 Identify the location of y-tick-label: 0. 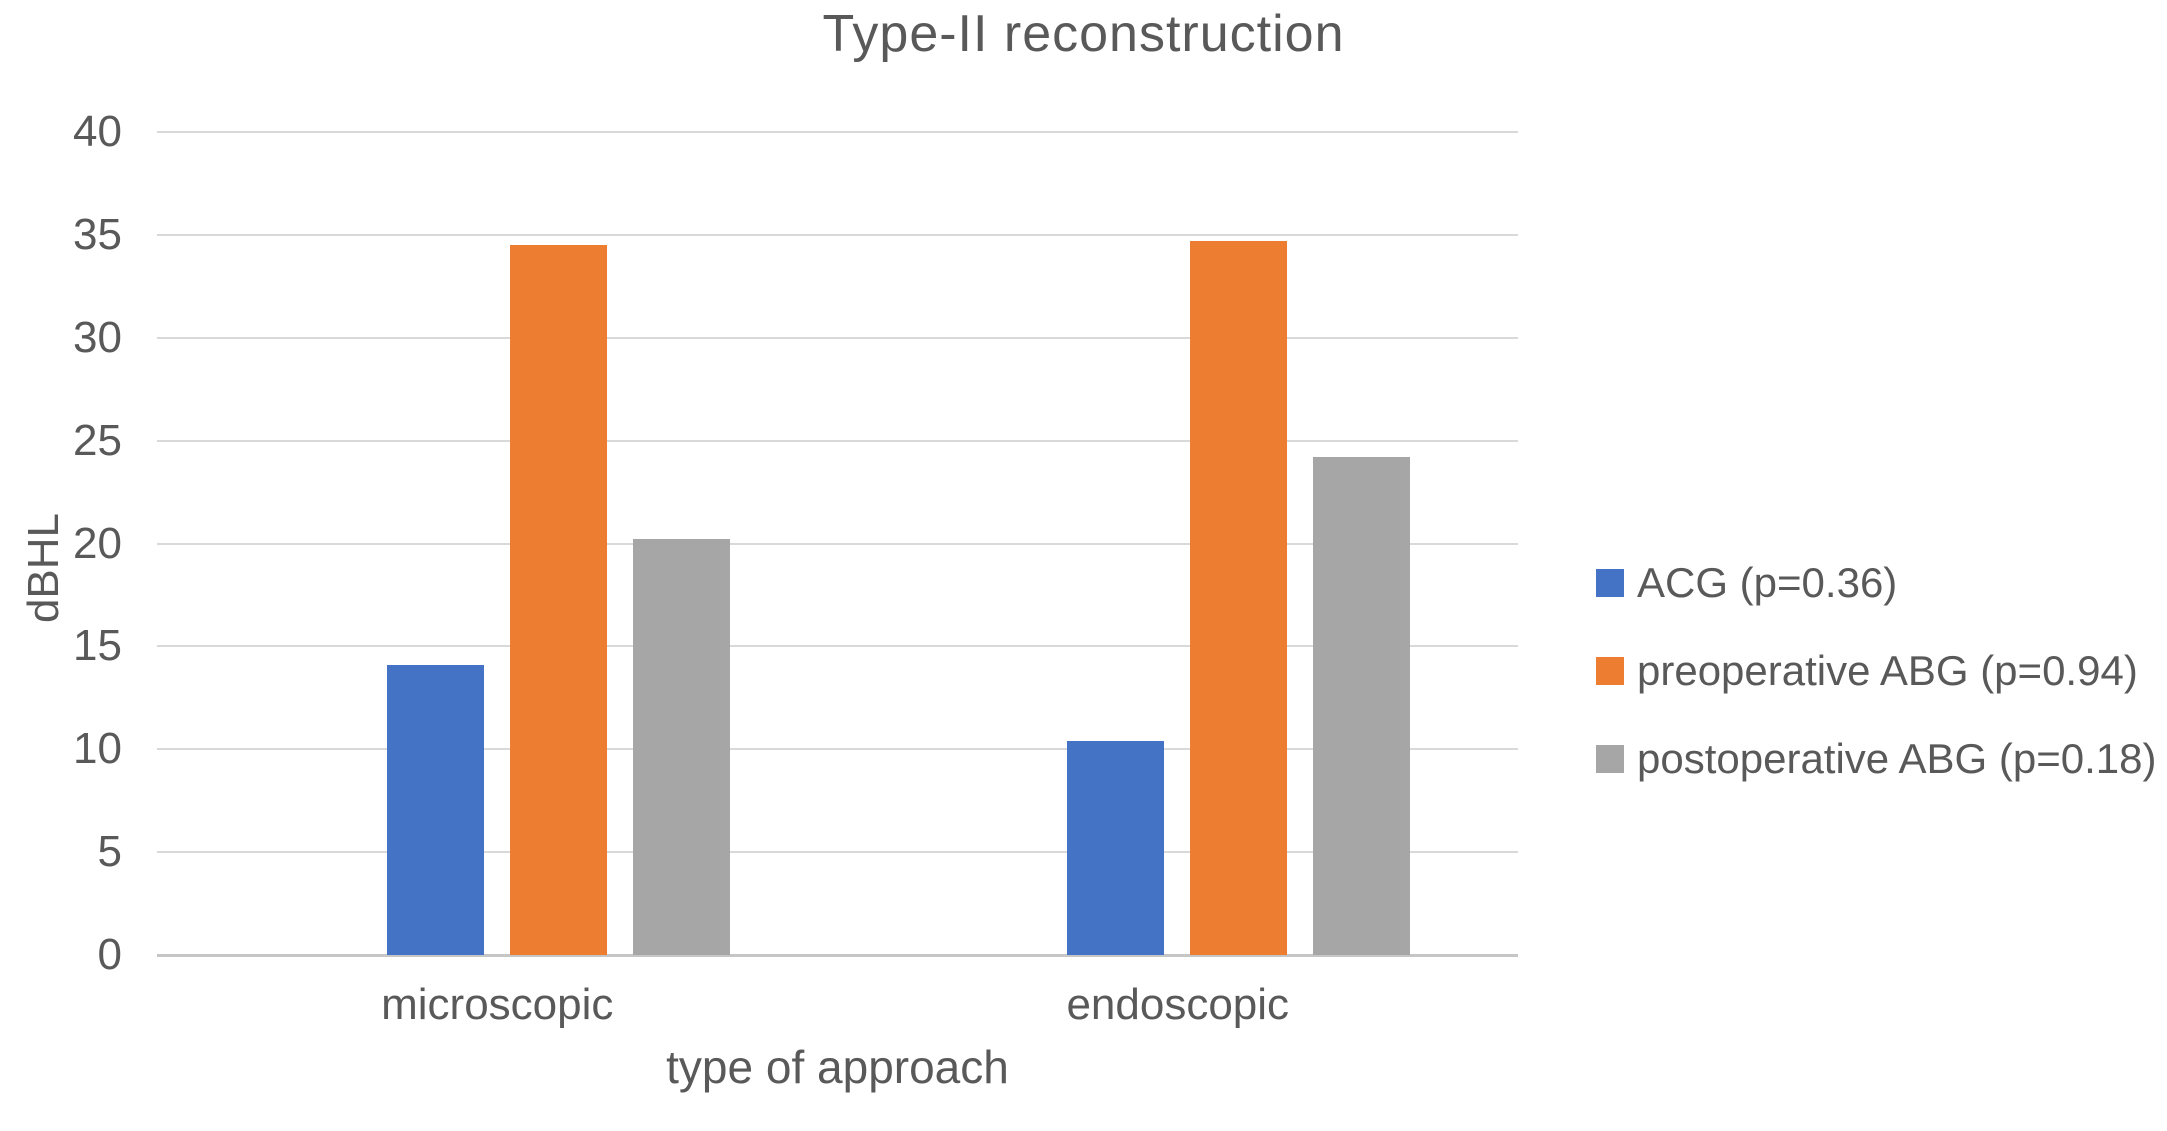
(109, 954).